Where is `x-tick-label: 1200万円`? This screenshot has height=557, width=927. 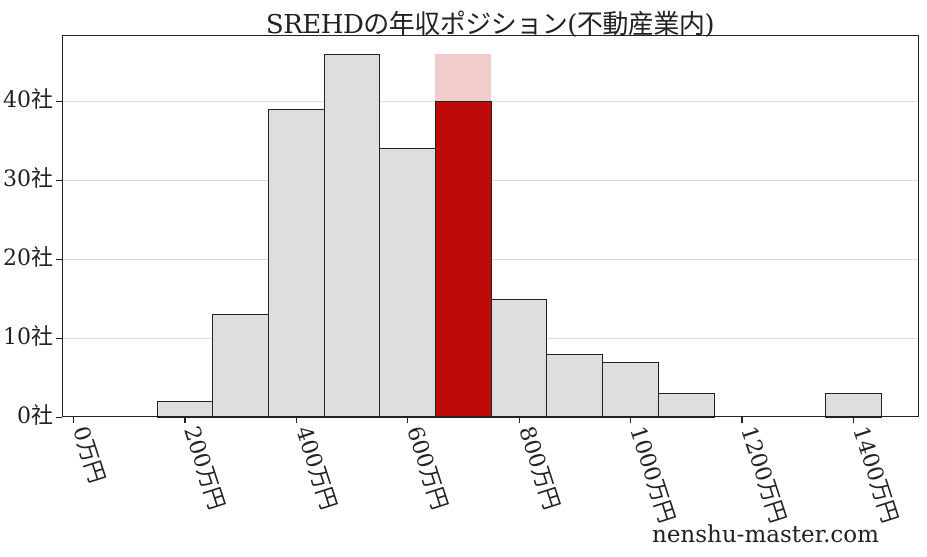
x-tick-label: 1200万円 is located at coordinates (763, 475).